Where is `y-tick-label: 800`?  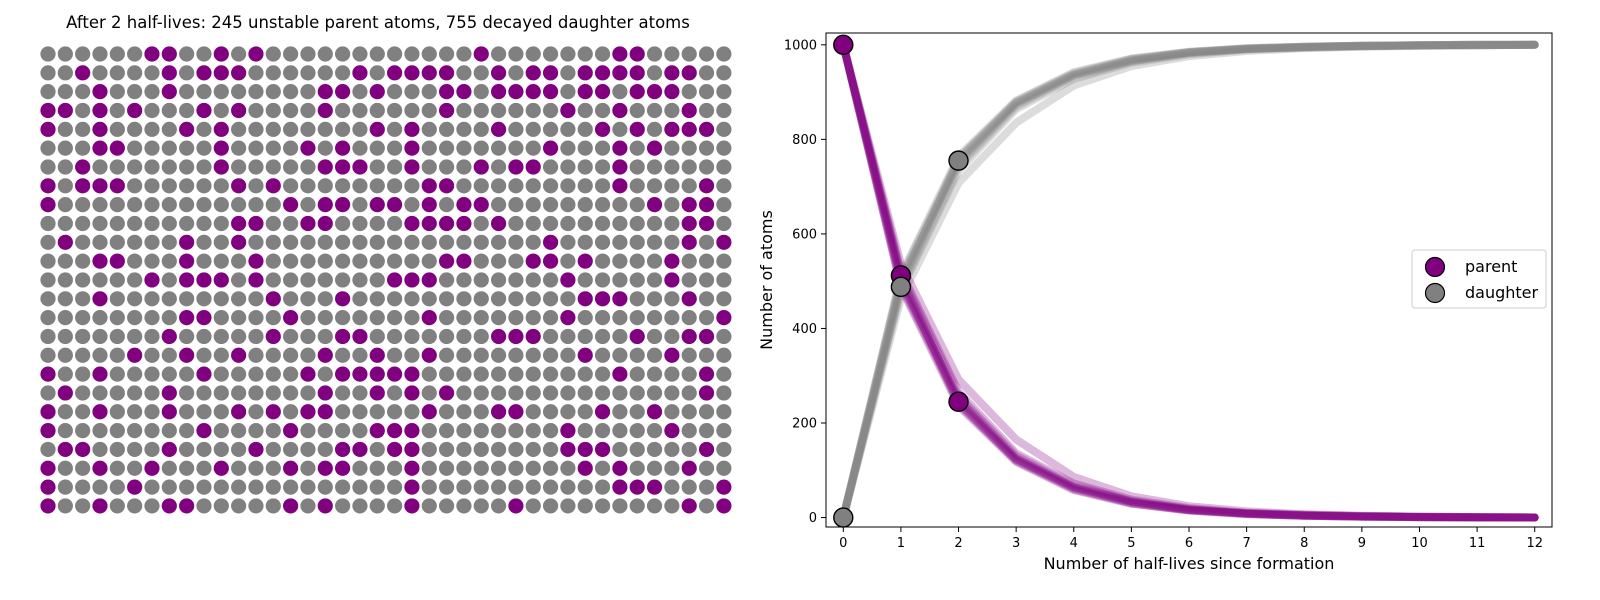
y-tick-label: 800 is located at coordinates (804, 140).